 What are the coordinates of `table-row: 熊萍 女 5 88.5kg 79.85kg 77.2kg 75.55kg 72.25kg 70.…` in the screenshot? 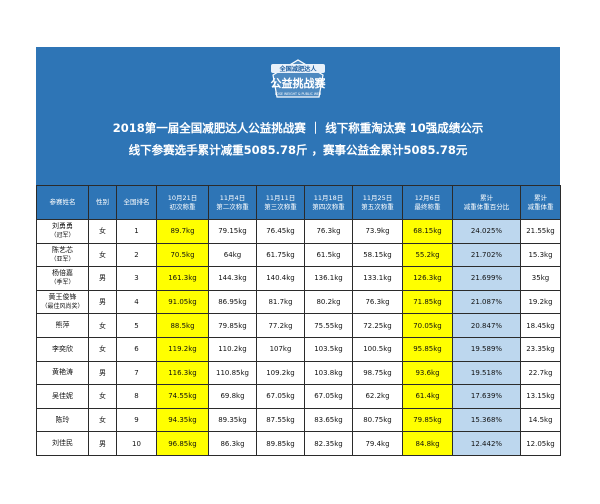 It's located at (298, 325).